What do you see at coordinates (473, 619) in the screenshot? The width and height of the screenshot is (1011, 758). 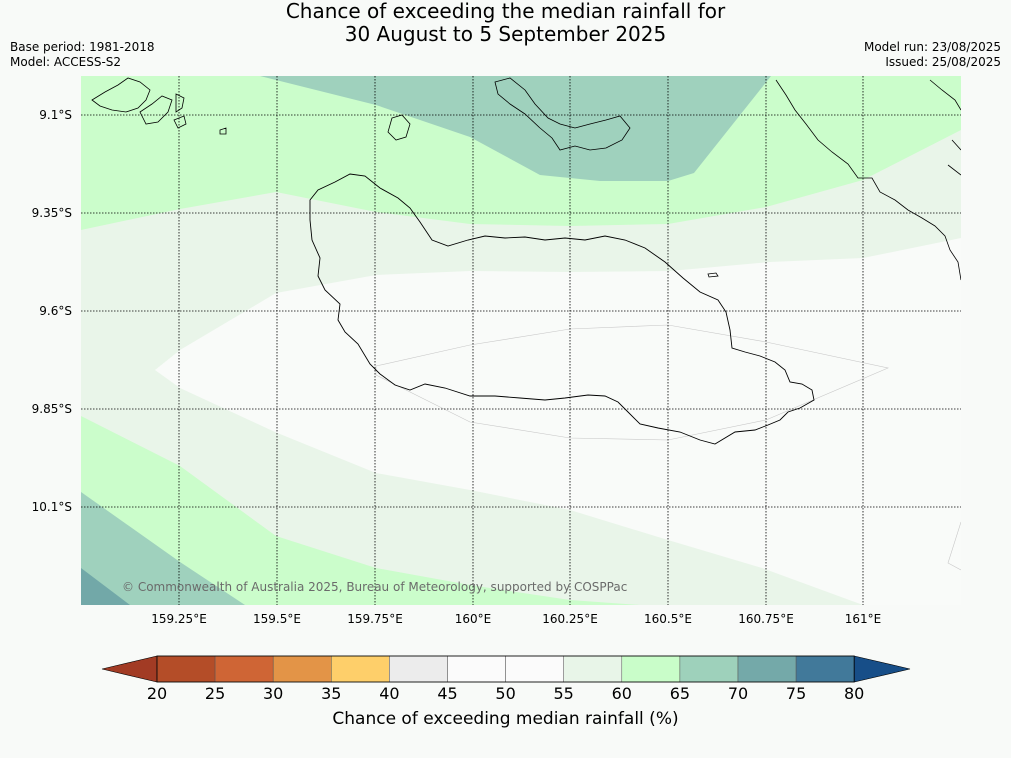 I see `lon-tick: 160°E` at bounding box center [473, 619].